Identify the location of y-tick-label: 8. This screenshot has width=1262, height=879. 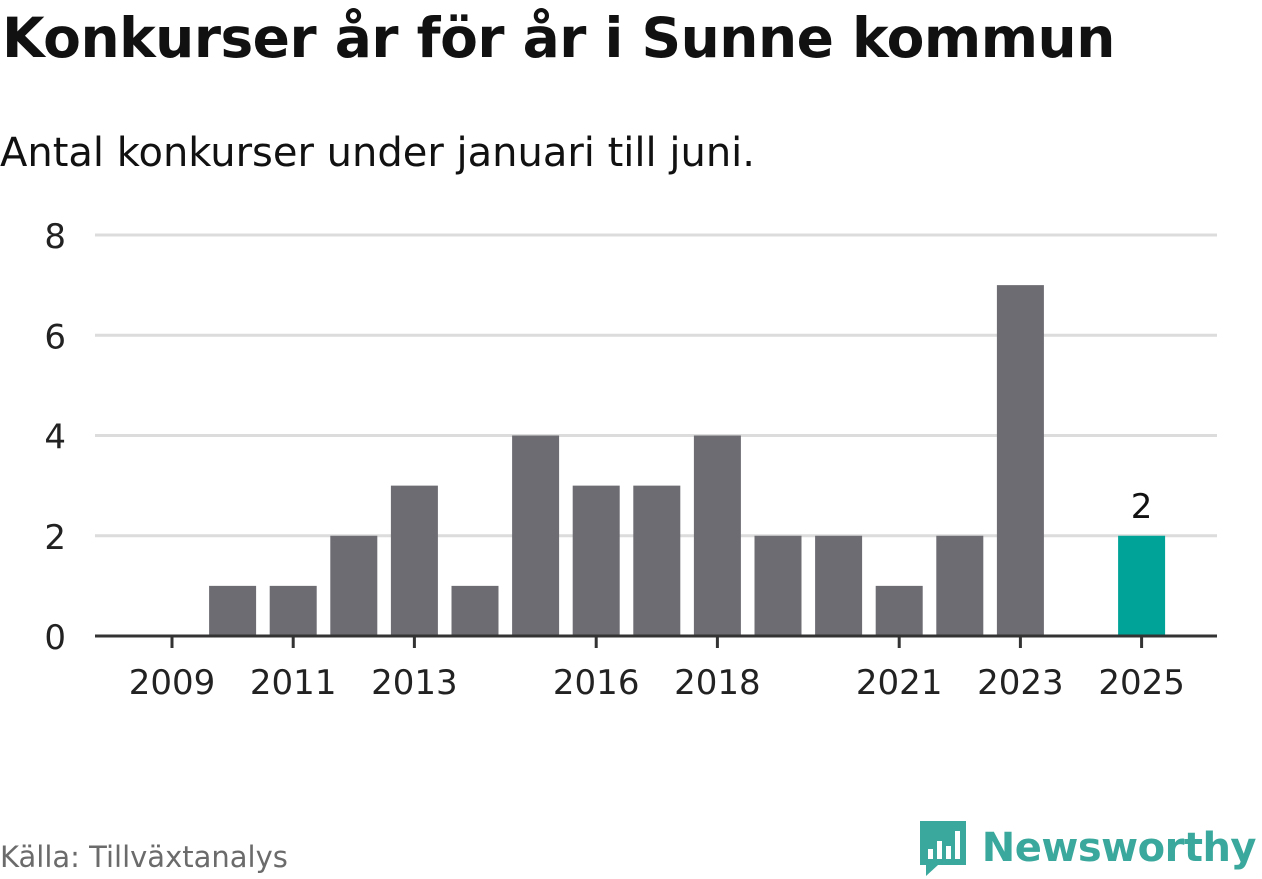
(55, 237).